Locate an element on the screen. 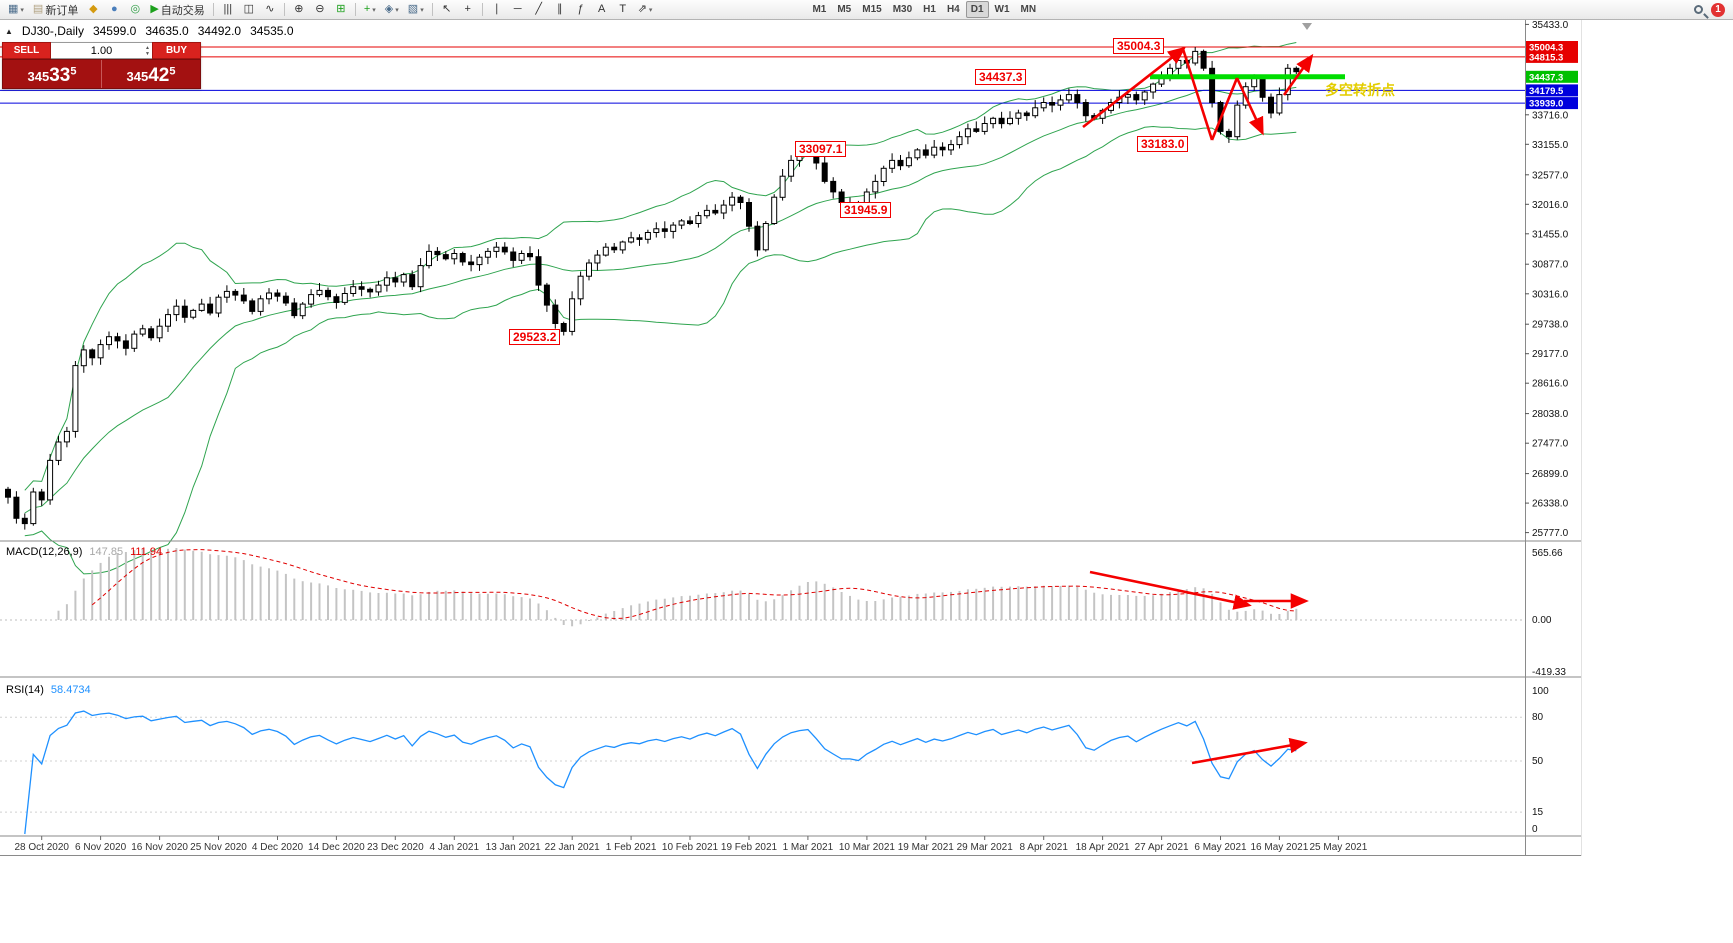  macd-arrows is located at coordinates (1199, 590).